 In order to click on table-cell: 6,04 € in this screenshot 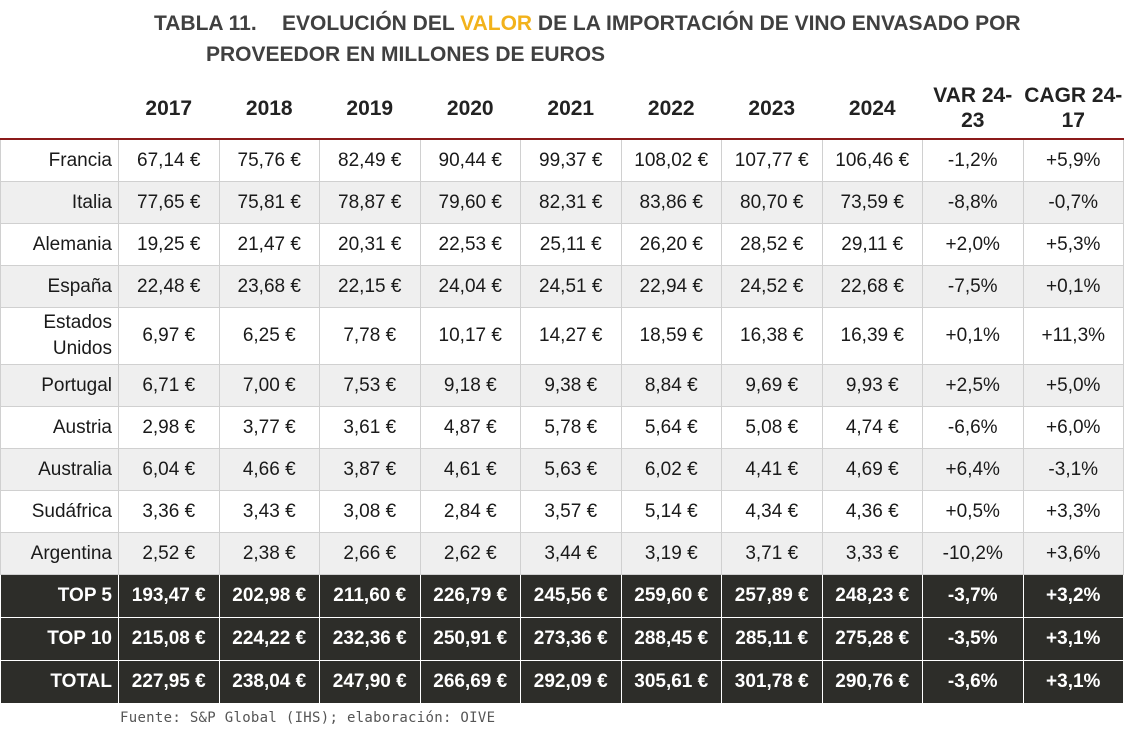, I will do `click(169, 469)`.